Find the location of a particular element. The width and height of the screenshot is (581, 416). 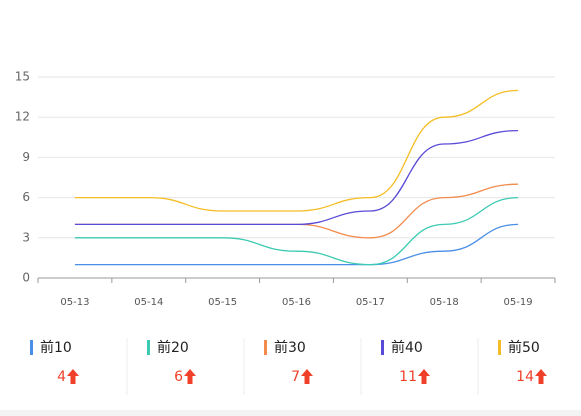

legend-value: 4 is located at coordinates (61, 377).